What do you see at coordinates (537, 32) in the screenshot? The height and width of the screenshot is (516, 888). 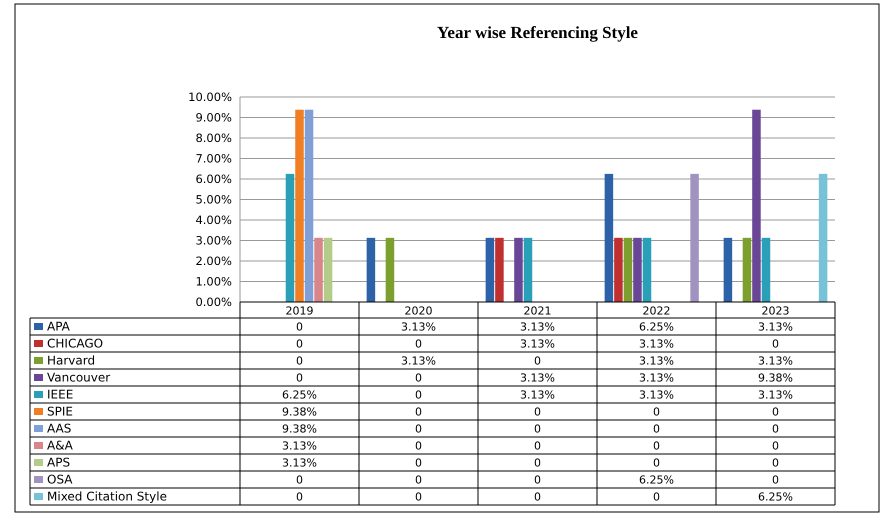 I see `chart-title: Year wise Referencing Style` at bounding box center [537, 32].